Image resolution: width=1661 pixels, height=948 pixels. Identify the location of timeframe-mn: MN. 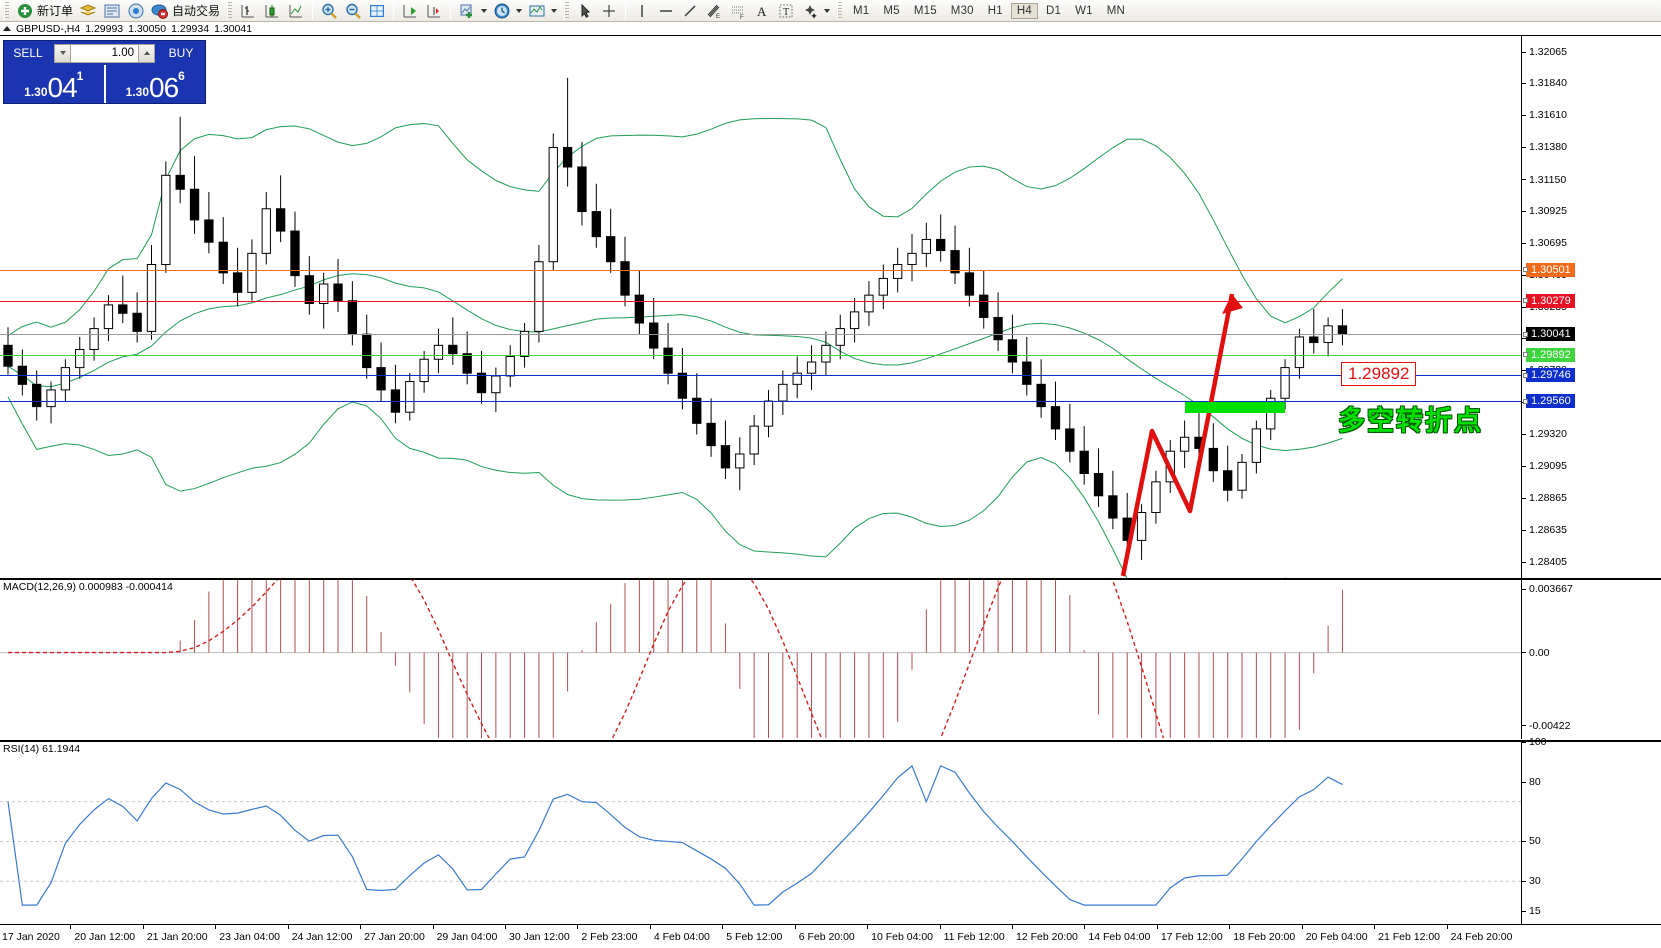
(1116, 10).